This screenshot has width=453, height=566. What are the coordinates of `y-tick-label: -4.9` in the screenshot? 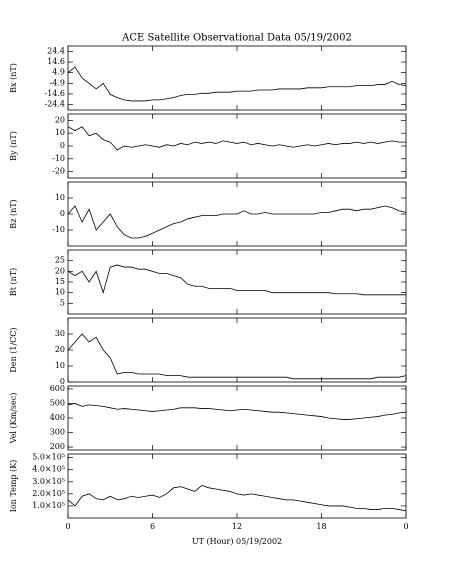 It's located at (57, 82).